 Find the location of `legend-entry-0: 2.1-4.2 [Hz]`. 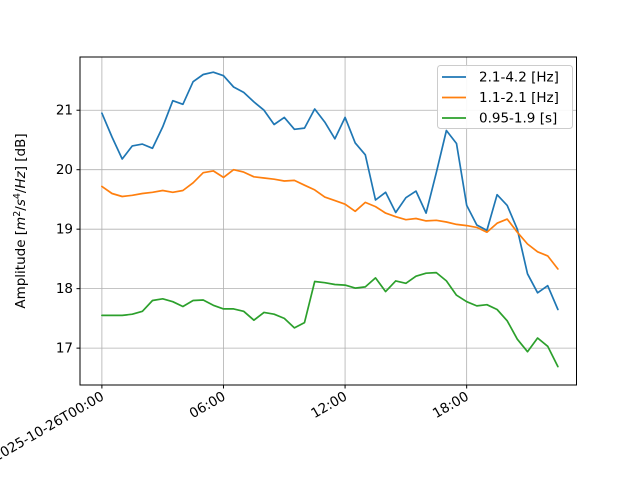

legend-entry-0: 2.1-4.2 [Hz] is located at coordinates (500, 78).